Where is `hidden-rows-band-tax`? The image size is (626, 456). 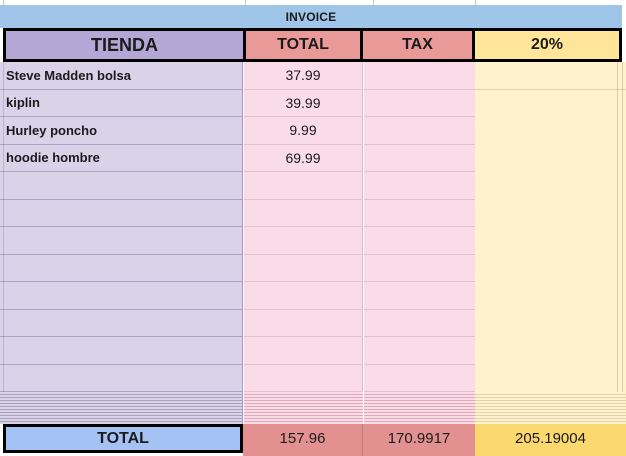
hidden-rows-band-tax is located at coordinates (419, 408).